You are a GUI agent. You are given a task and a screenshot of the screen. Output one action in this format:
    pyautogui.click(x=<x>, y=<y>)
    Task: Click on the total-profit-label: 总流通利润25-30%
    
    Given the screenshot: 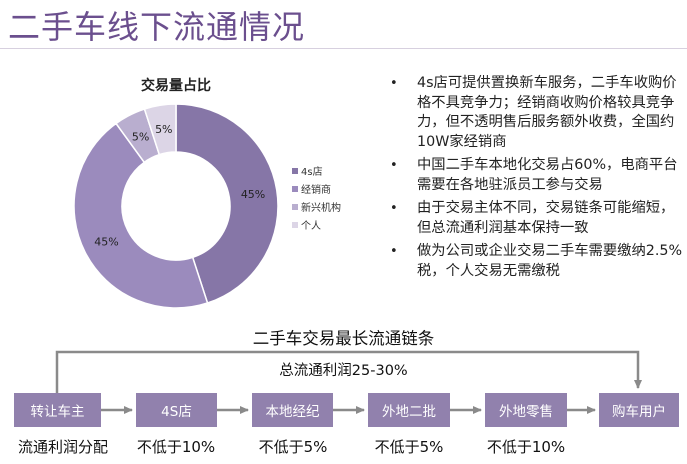 What is the action you would take?
    pyautogui.click(x=343, y=371)
    